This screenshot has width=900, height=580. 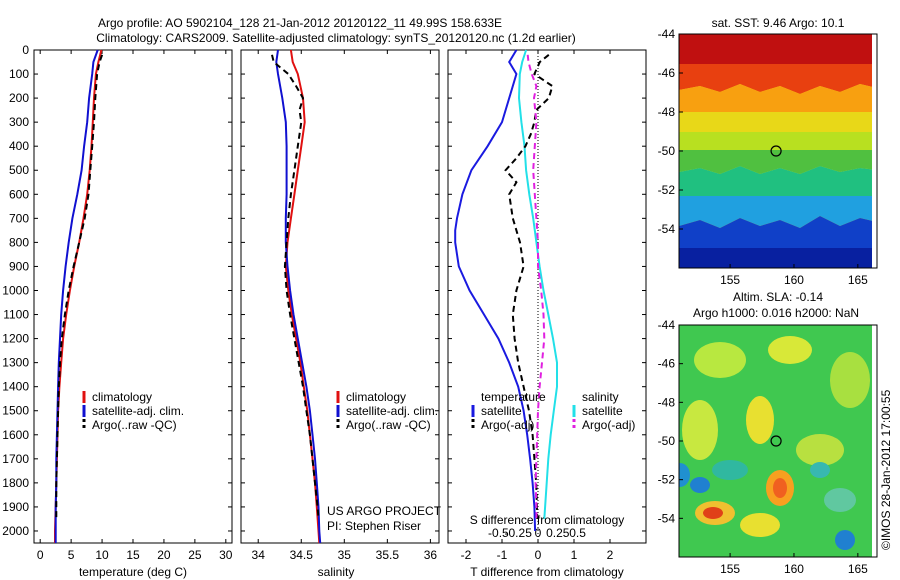 What do you see at coordinates (600, 397) in the screenshot?
I see `legend-title-salinity: salinity` at bounding box center [600, 397].